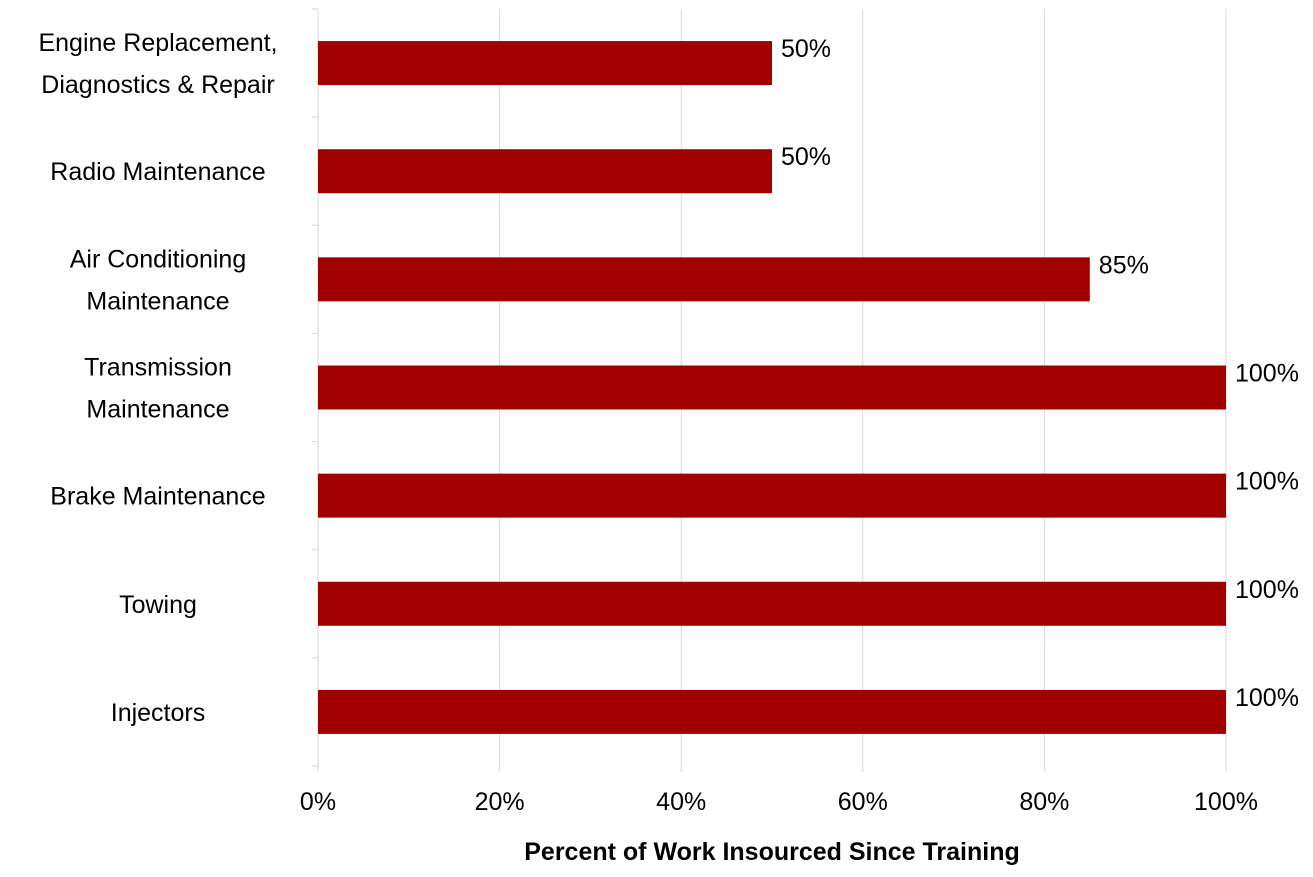  I want to click on category-label: Towing, so click(158, 605).